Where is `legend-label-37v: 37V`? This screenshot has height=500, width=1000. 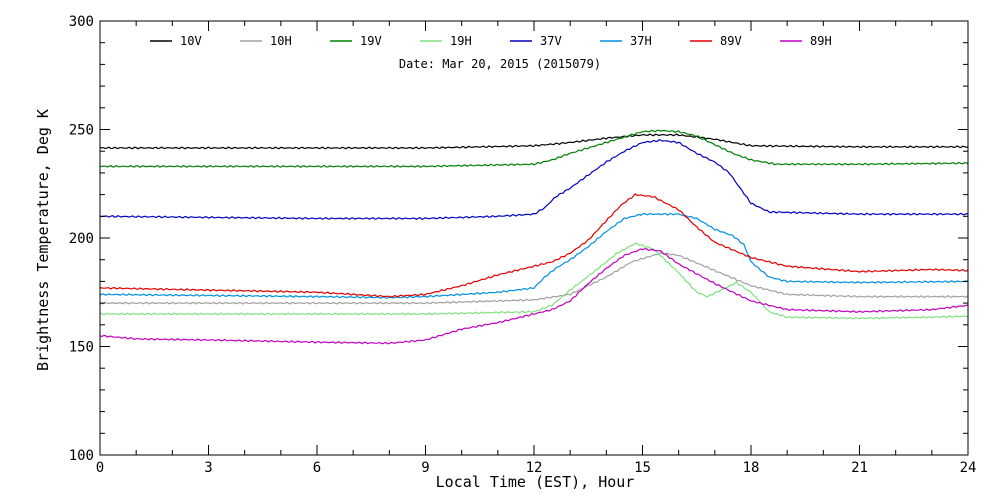
legend-label-37v: 37V is located at coordinates (551, 41).